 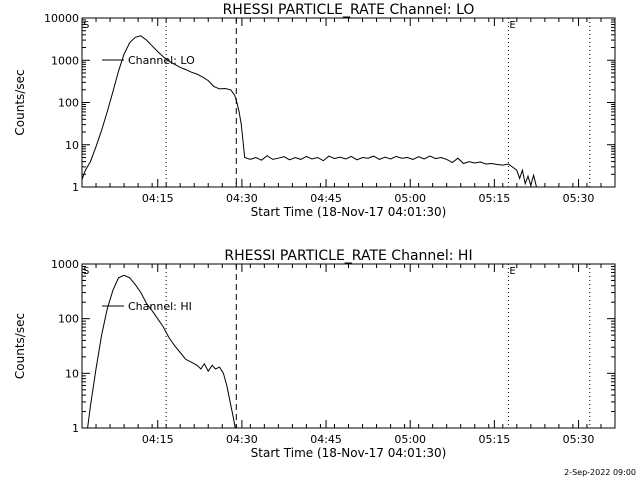 I want to click on chart-title: RHESSI PARTICLE_RATE Channel: LO, so click(x=349, y=10).